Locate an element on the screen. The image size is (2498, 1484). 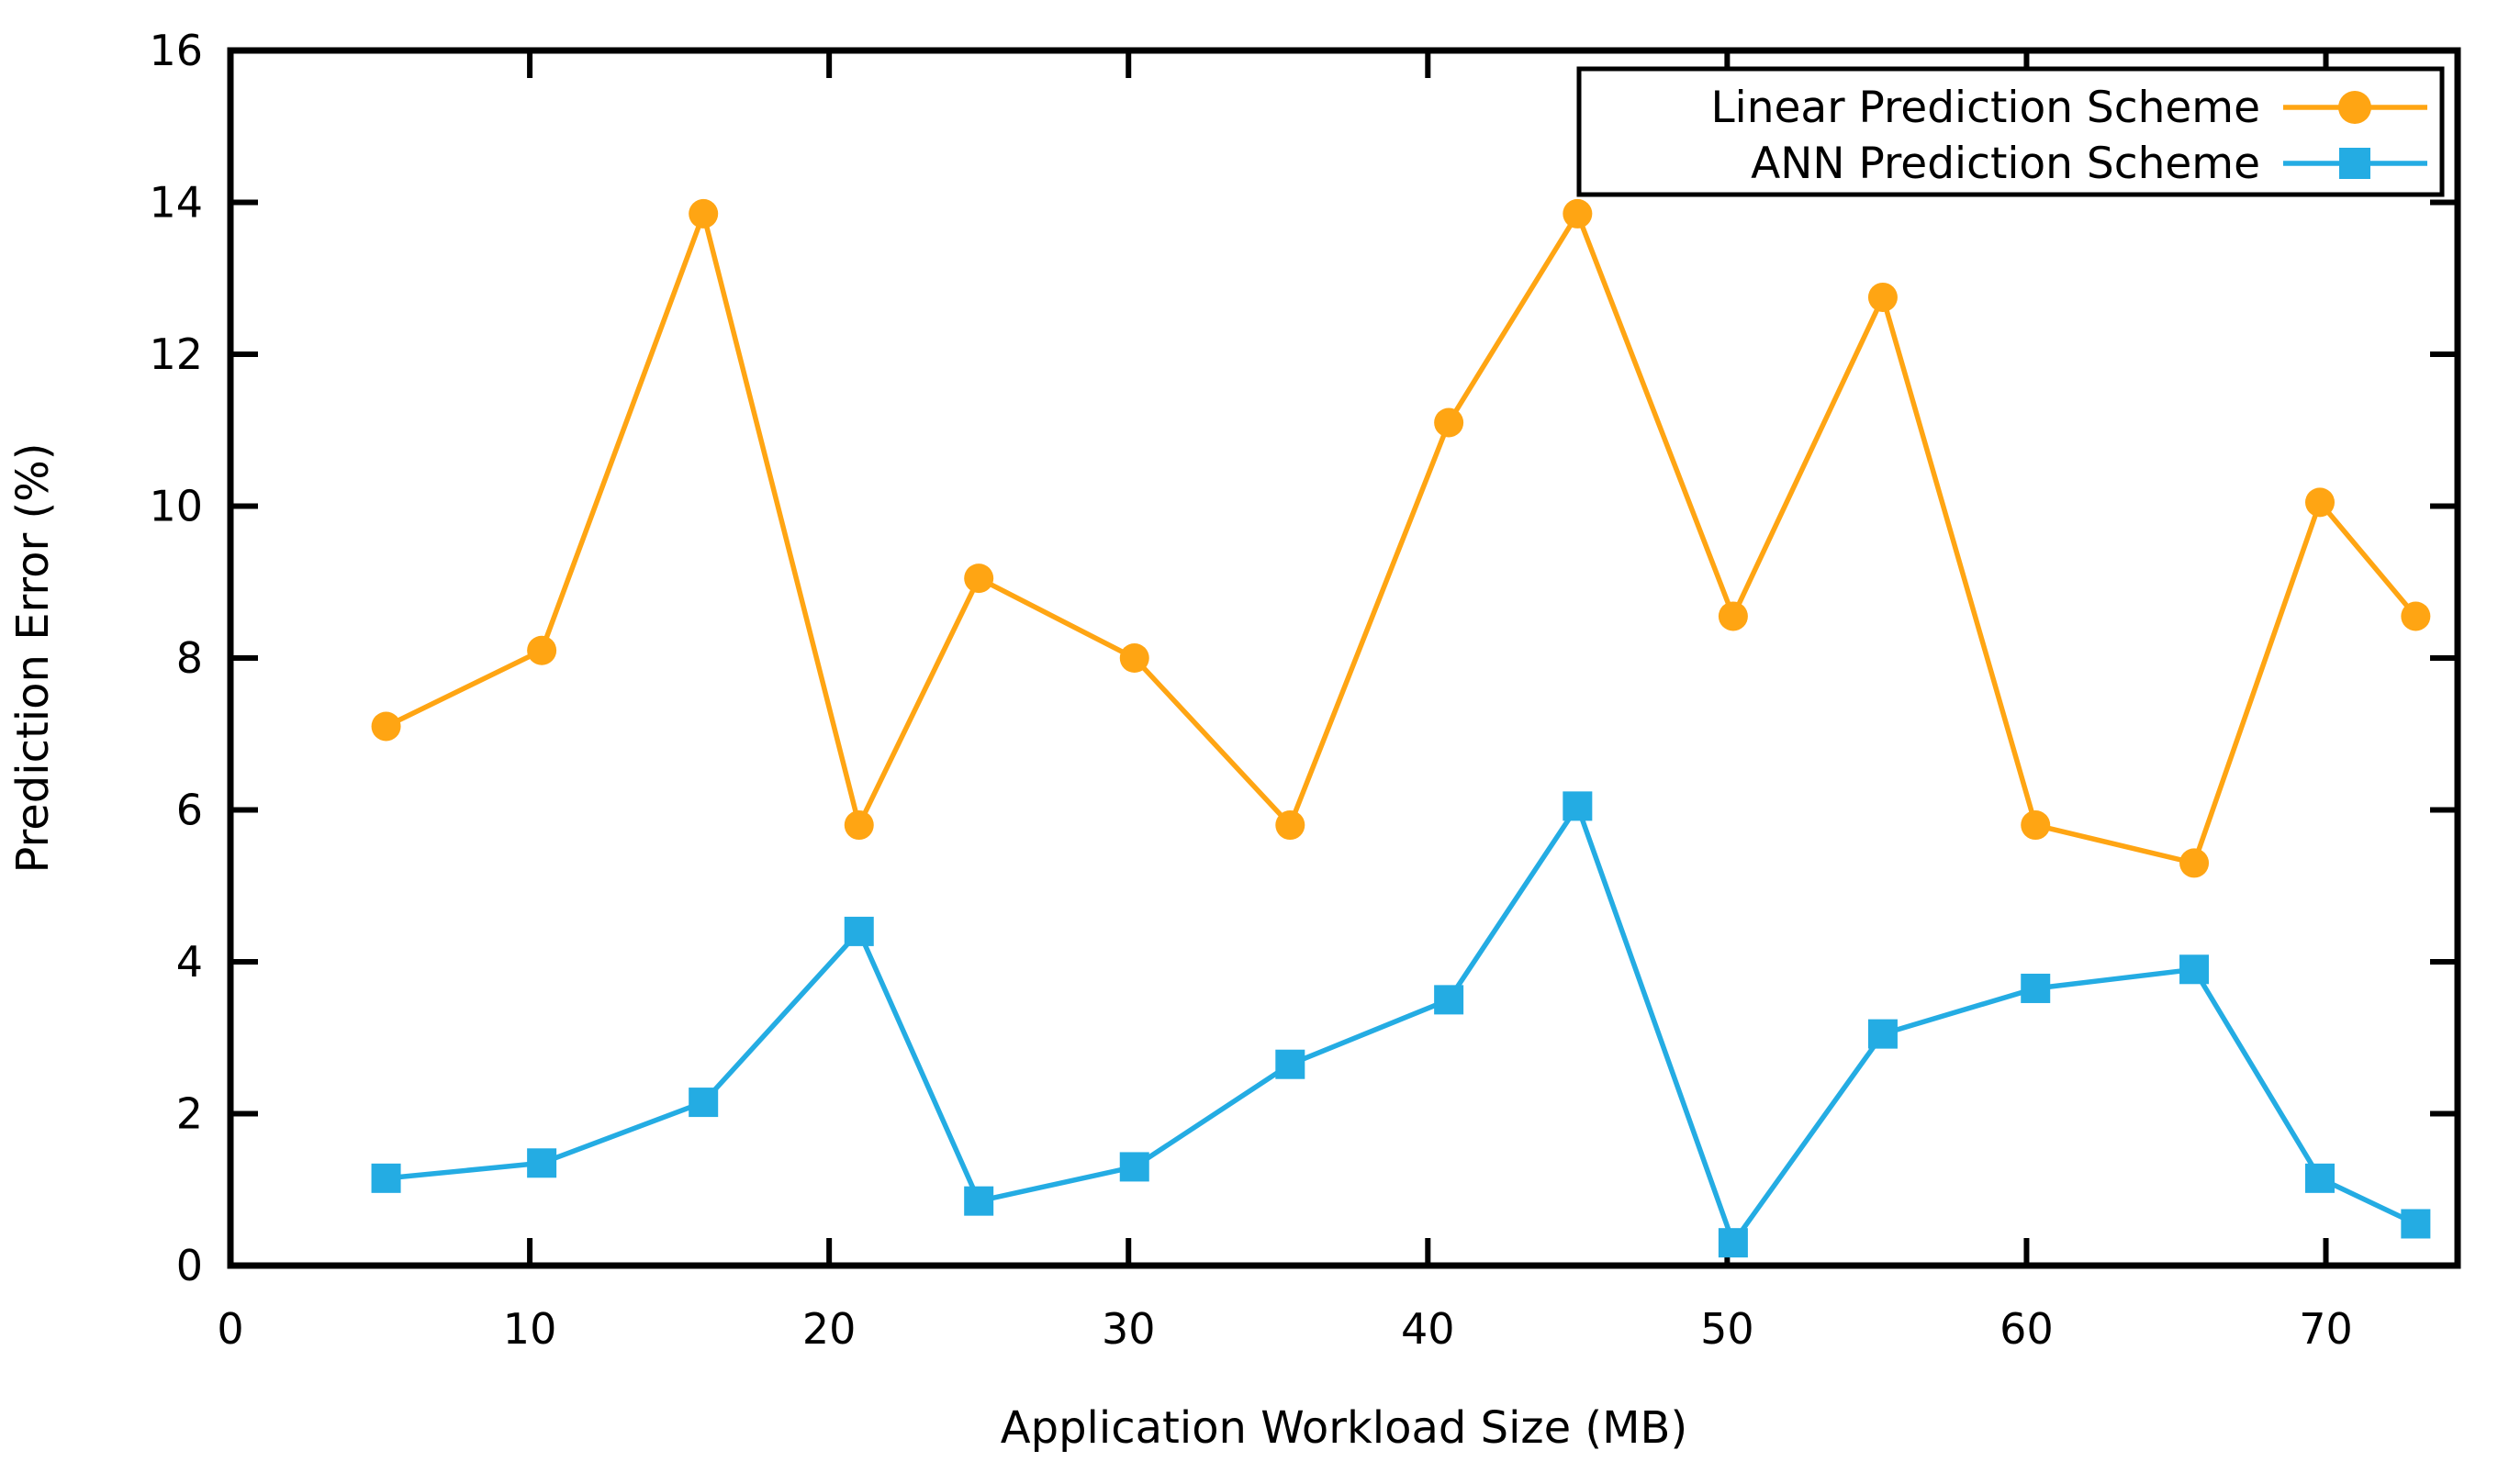
x-tick-label: 30 is located at coordinates (1129, 1329).